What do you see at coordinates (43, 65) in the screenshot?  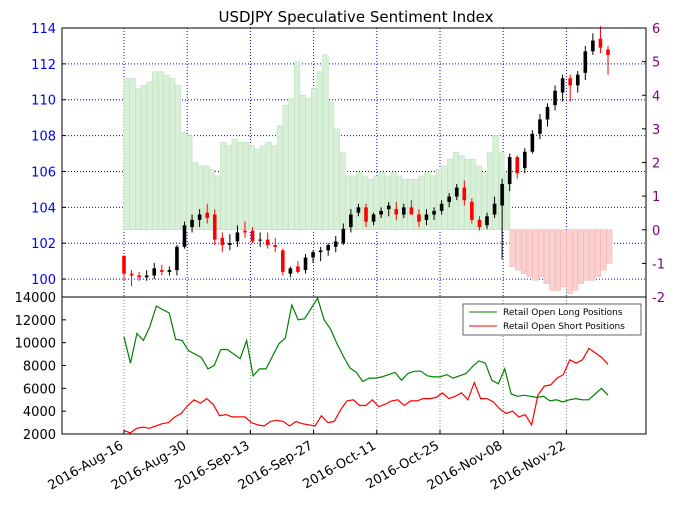 I see `price-tick-label: 112` at bounding box center [43, 65].